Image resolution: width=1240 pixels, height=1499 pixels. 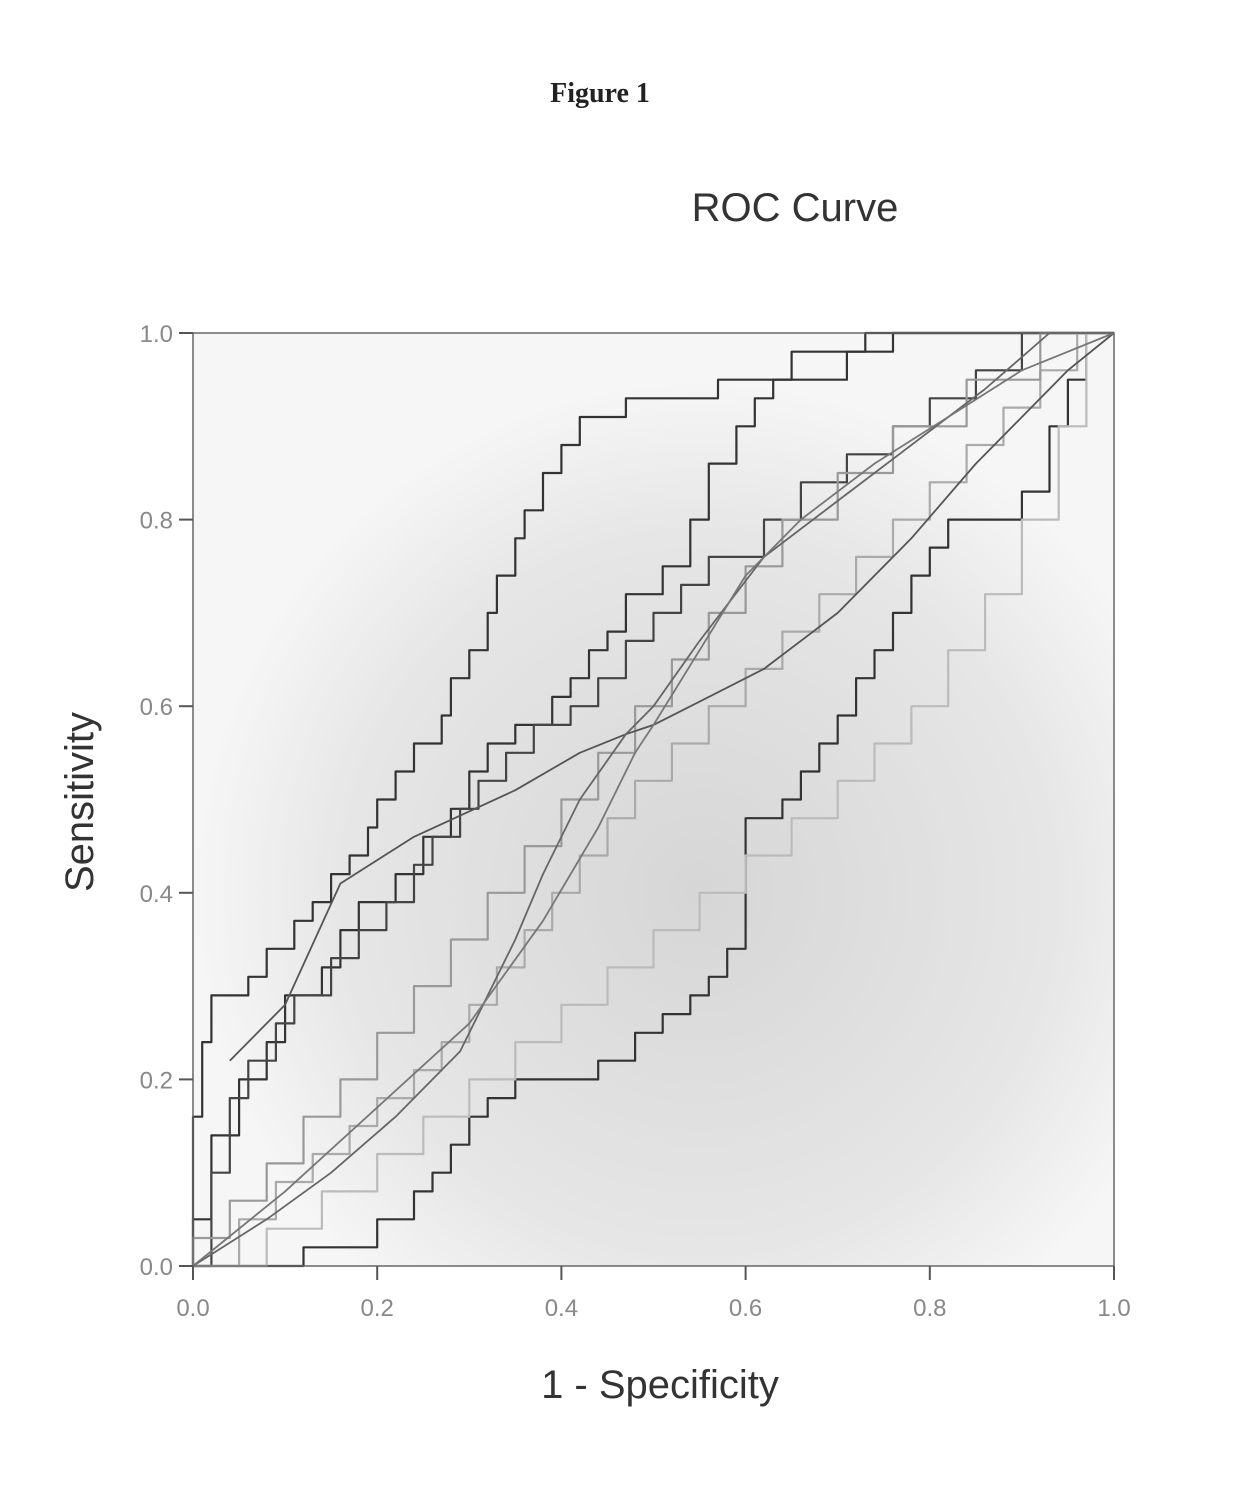 I want to click on y-tick-label: 0.0, so click(x=156, y=1267).